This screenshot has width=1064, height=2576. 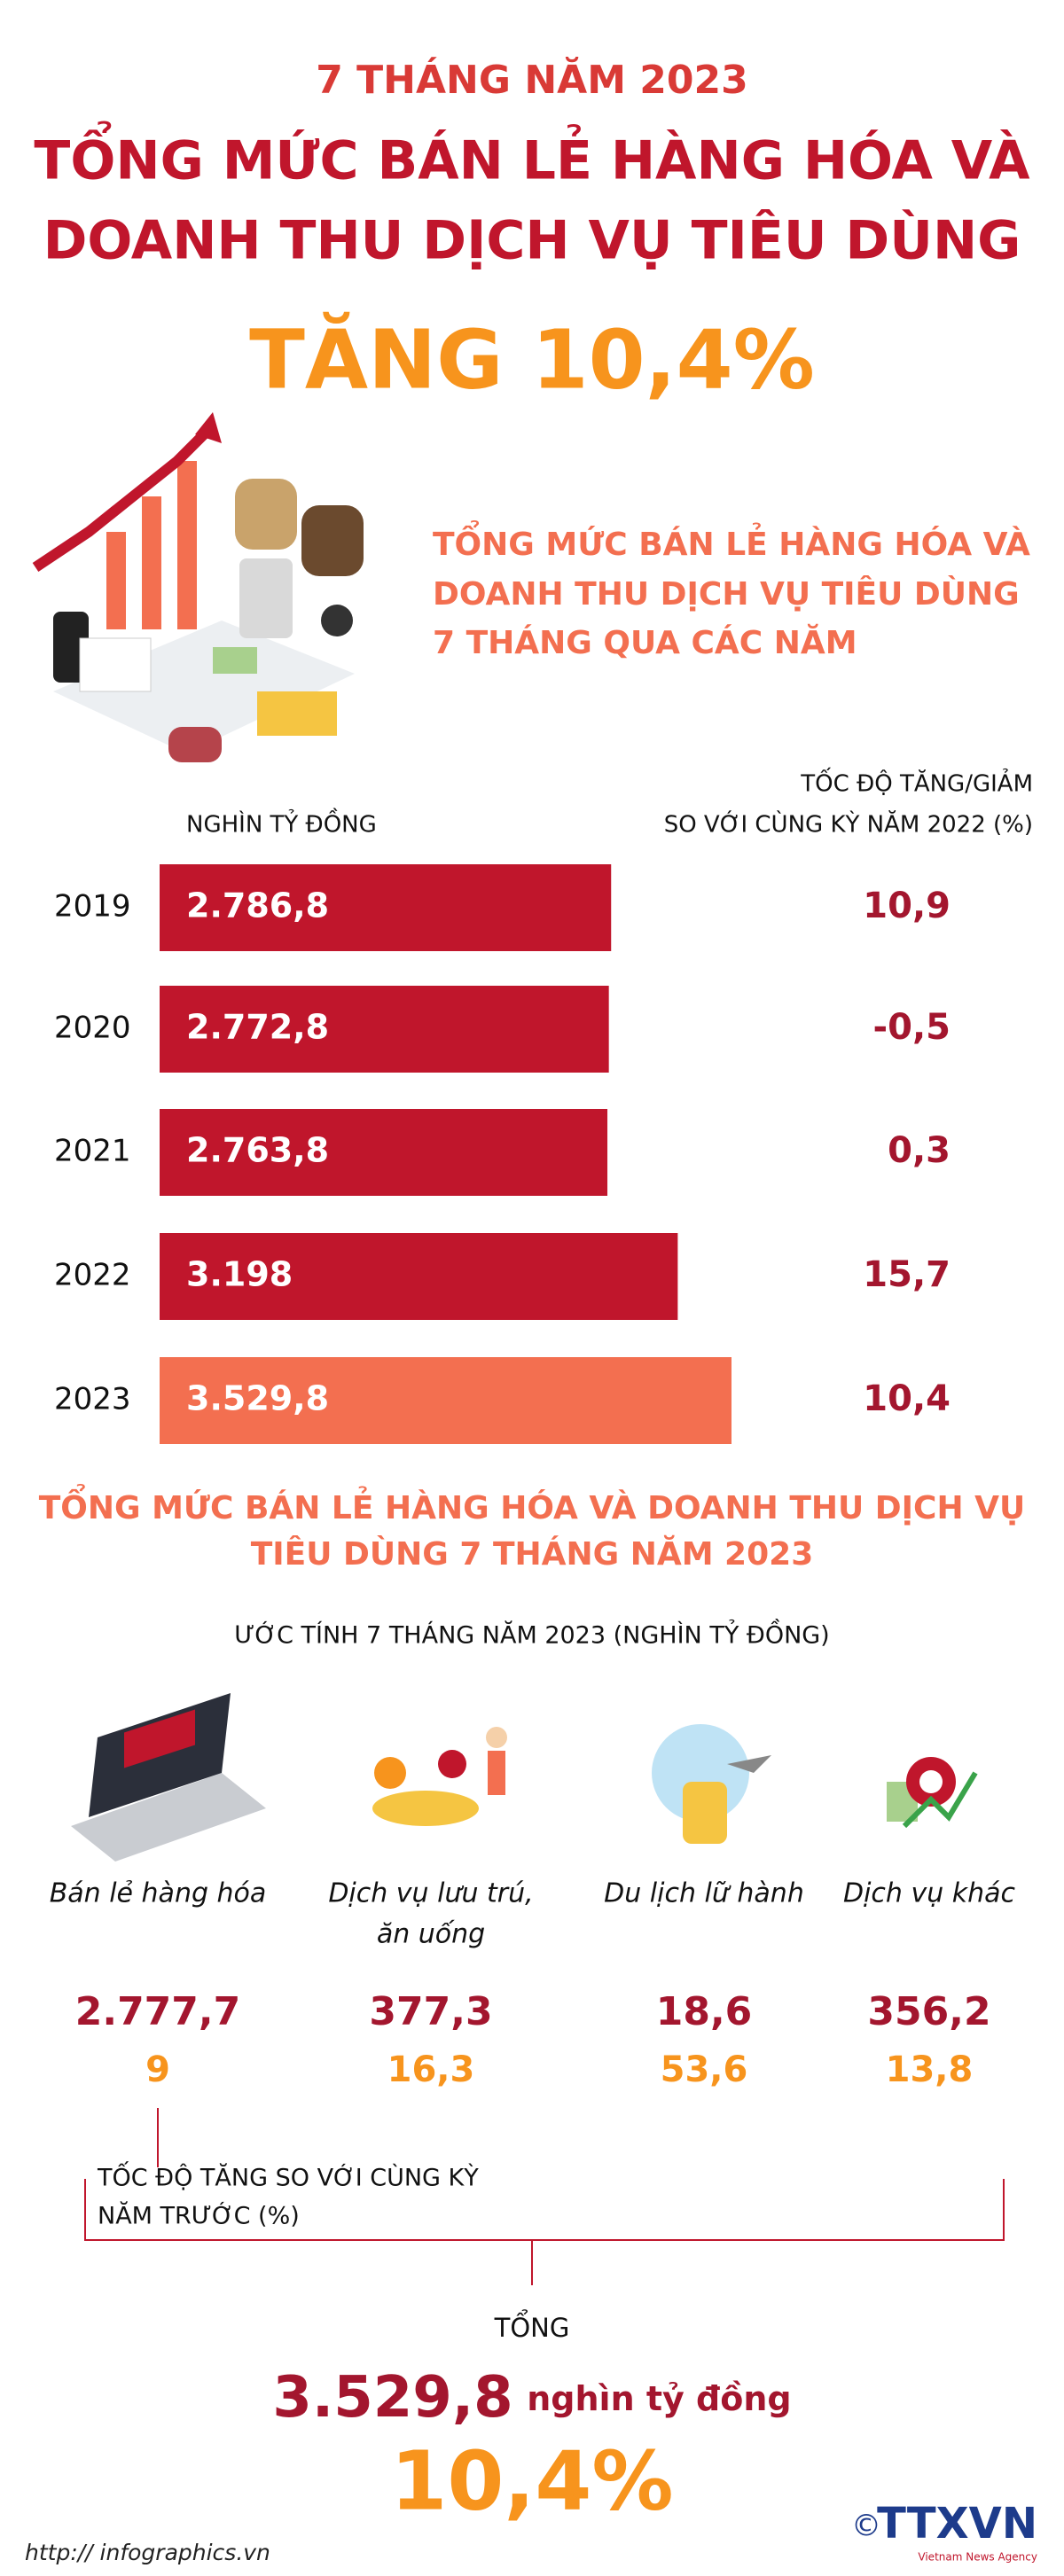 What do you see at coordinates (532, 156) in the screenshot?
I see `title: TỔNG MỨC BÁN LẺ HÀNG HÓA VÀ` at bounding box center [532, 156].